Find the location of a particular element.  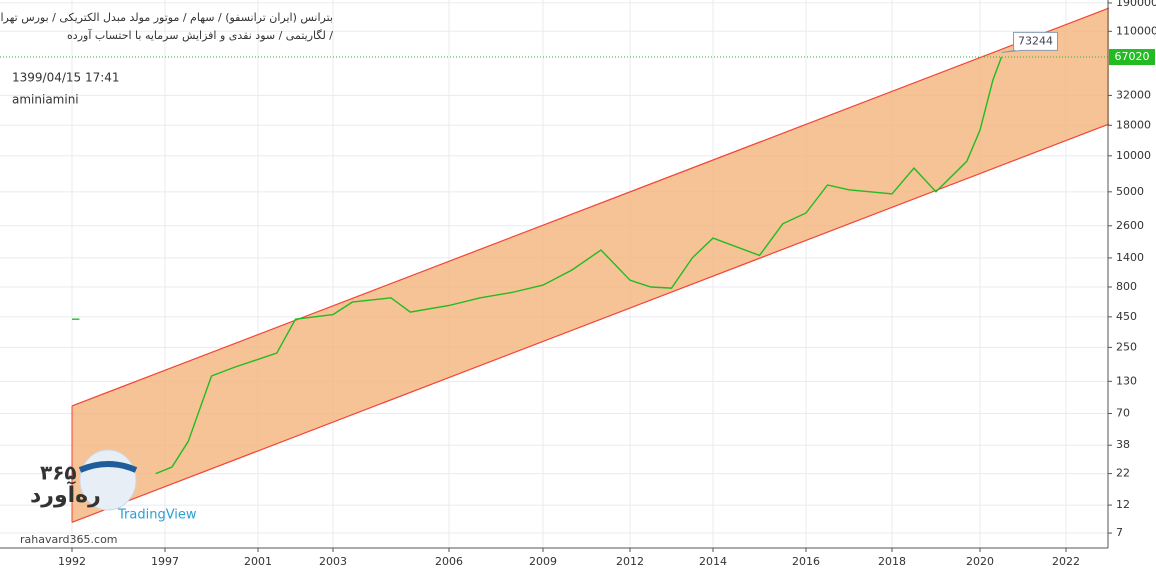

y-tick-label: 2600 is located at coordinates (1130, 225).